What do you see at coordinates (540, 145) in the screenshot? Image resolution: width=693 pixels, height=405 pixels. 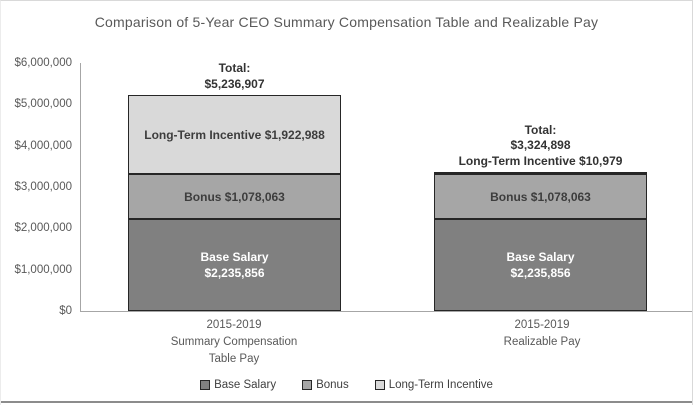 I see `total-value: $3,324,898` at bounding box center [540, 145].